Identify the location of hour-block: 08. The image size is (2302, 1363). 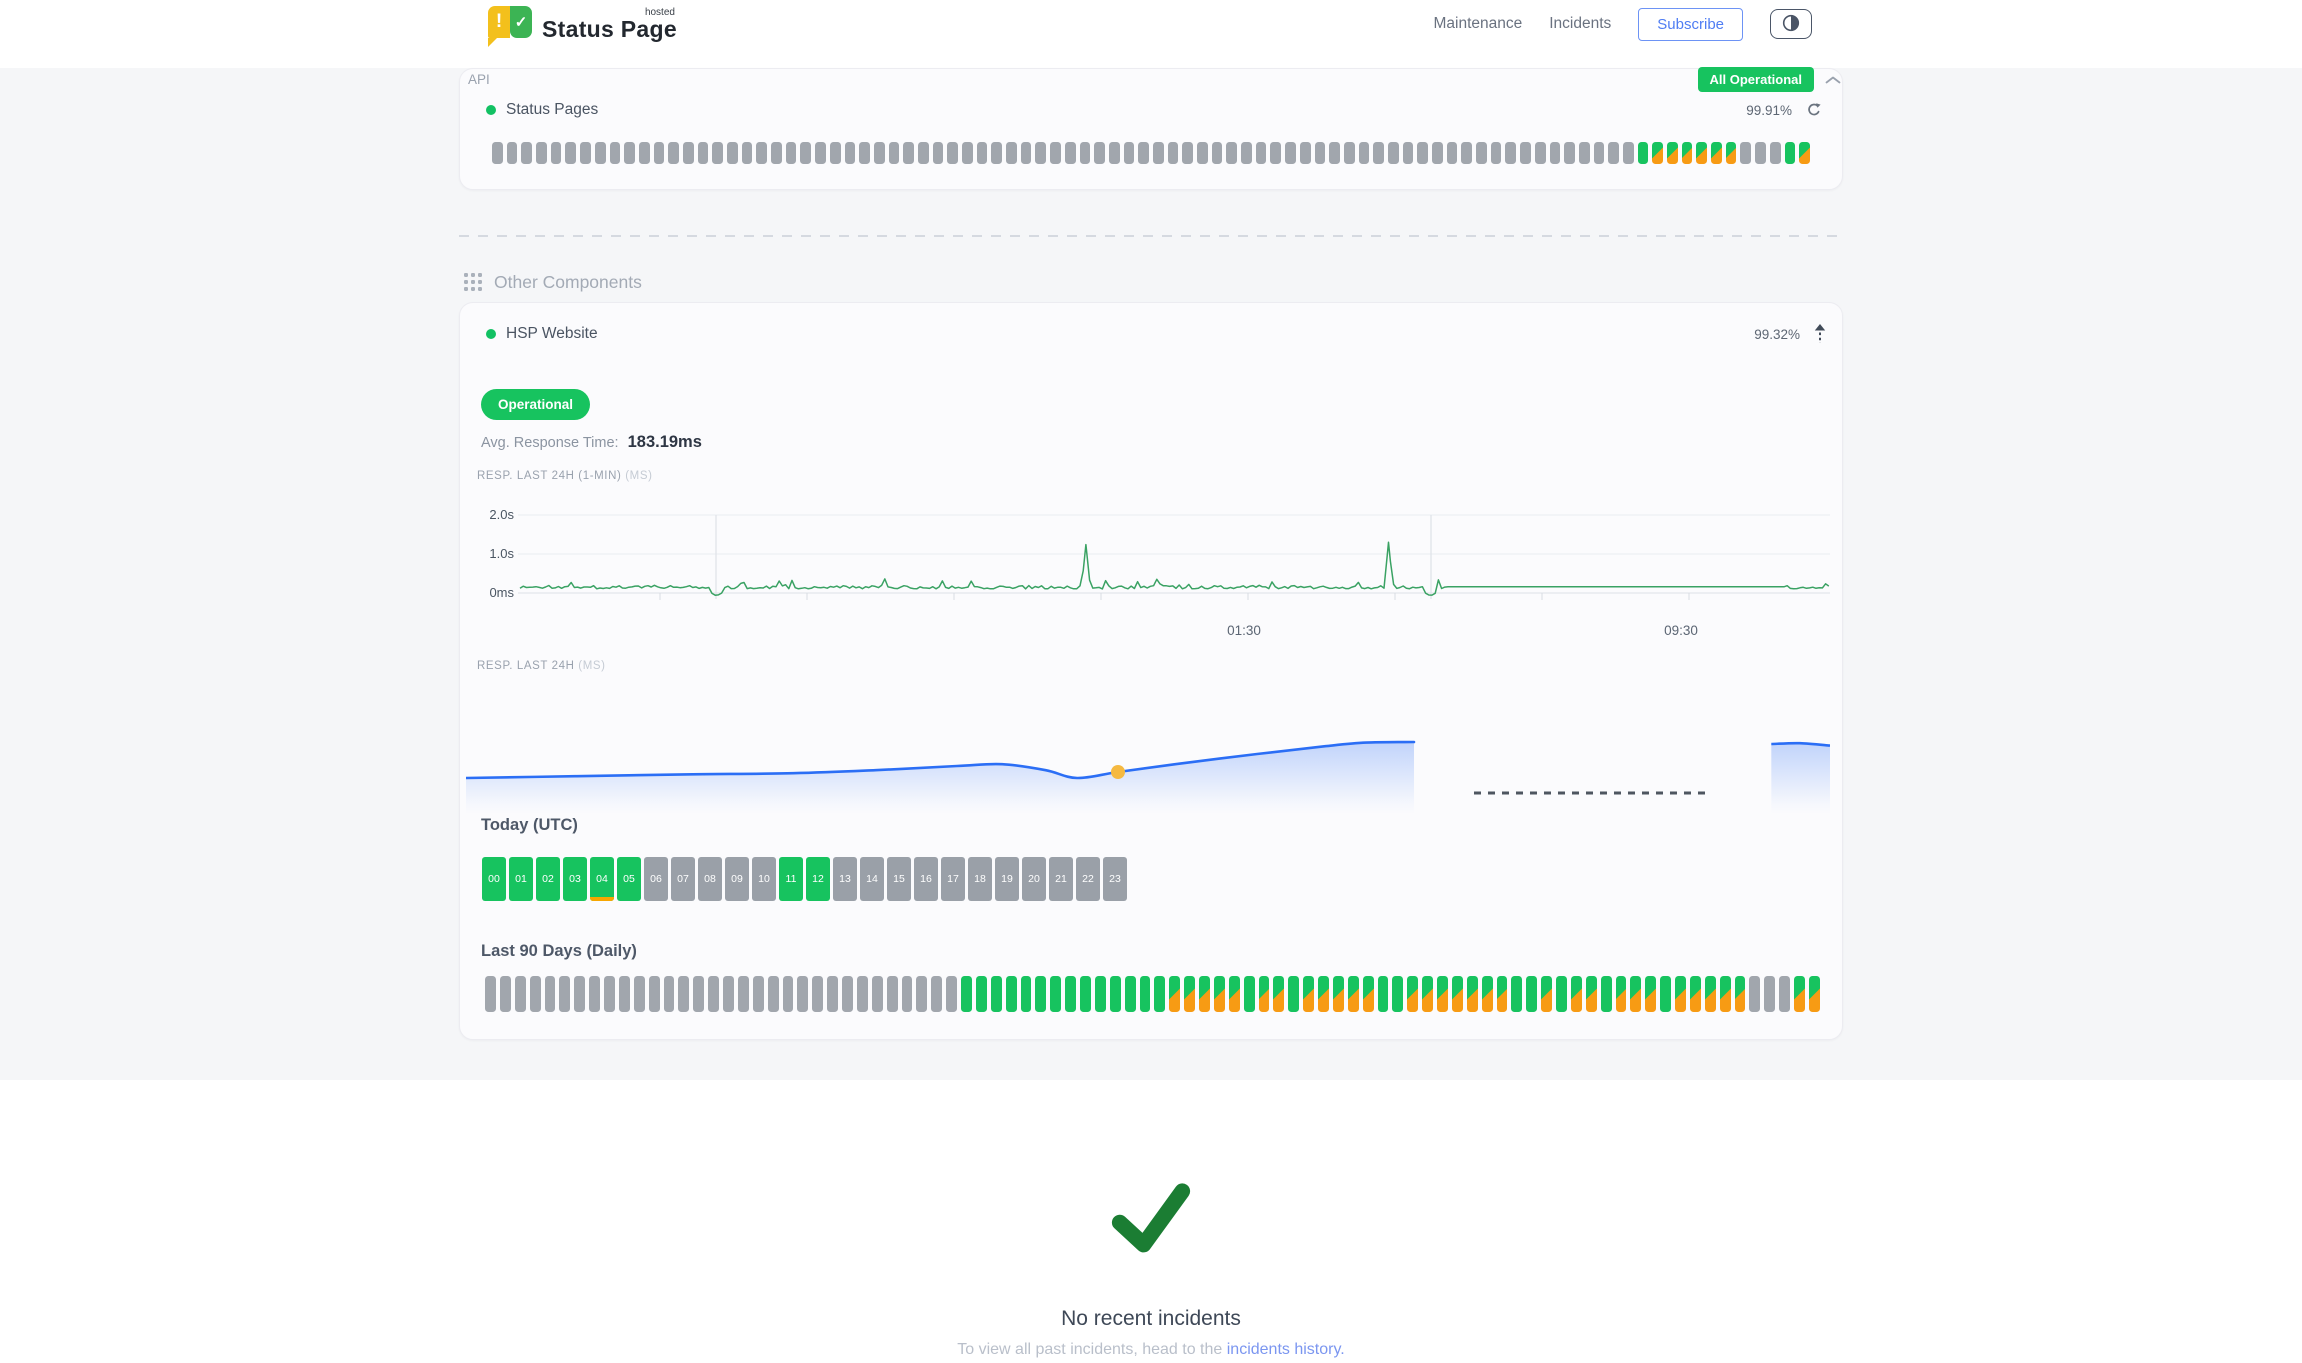
(710, 879).